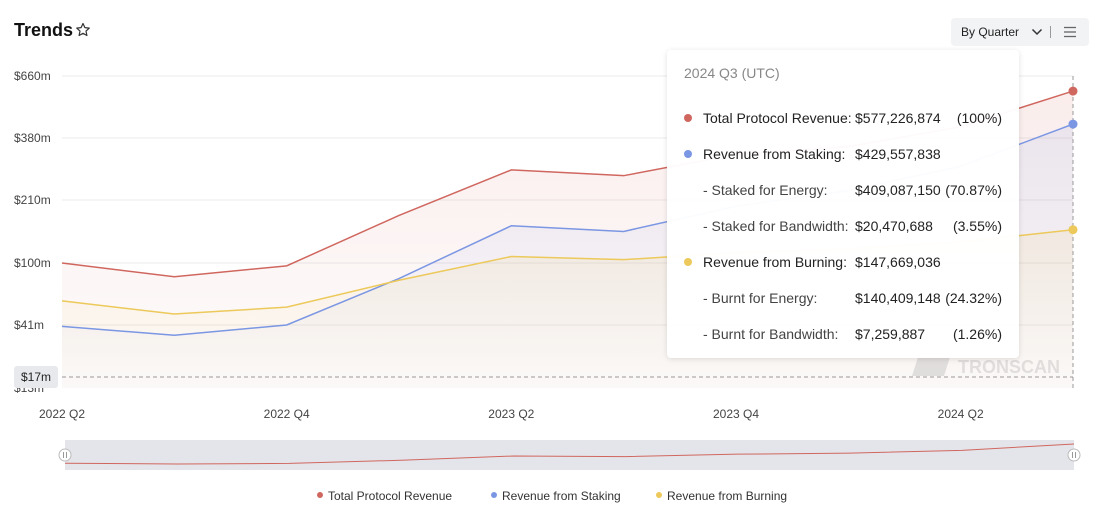 The height and width of the screenshot is (523, 1103). I want to click on tooltip-value: $7,259,887, so click(890, 334).